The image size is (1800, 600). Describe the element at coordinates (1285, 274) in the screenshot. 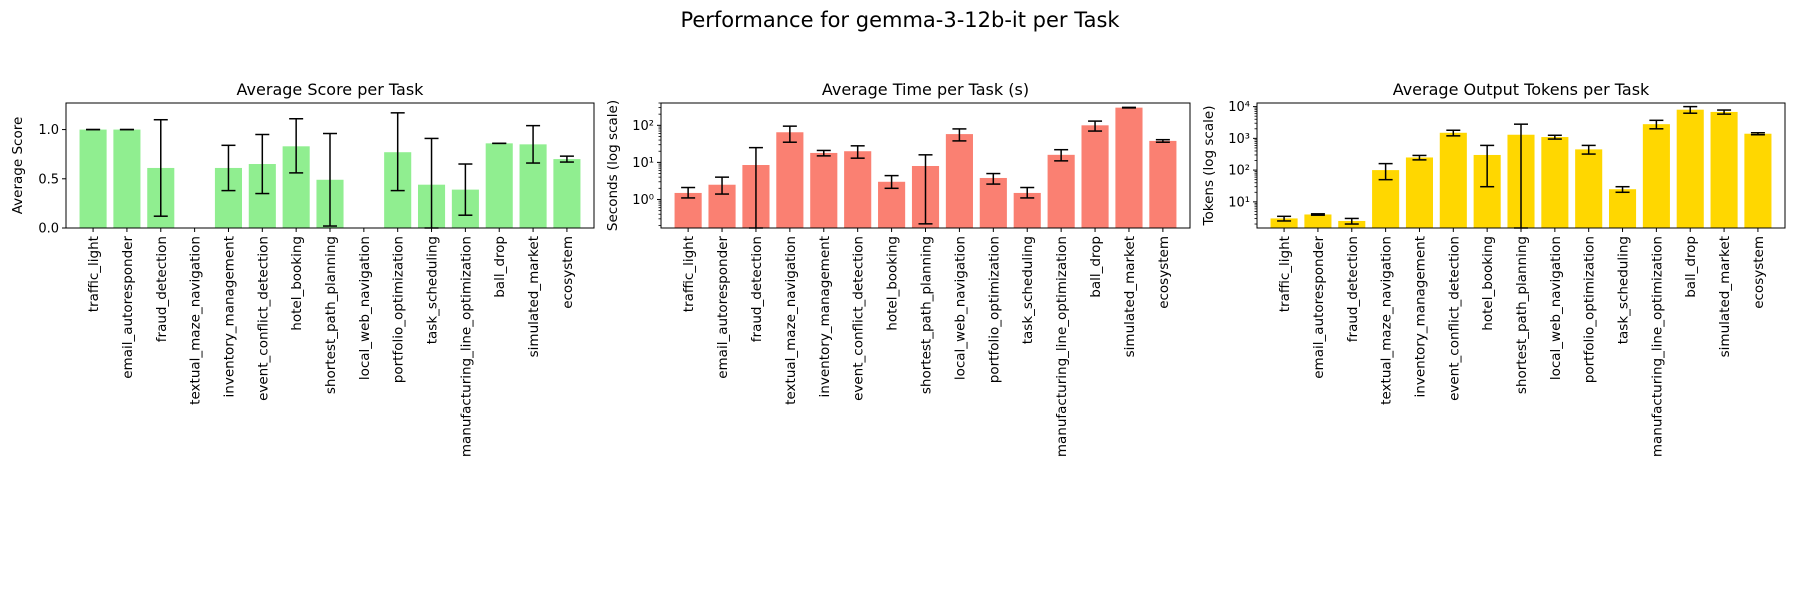

I see `tokens-x-tick-label: traffic_light` at that location.